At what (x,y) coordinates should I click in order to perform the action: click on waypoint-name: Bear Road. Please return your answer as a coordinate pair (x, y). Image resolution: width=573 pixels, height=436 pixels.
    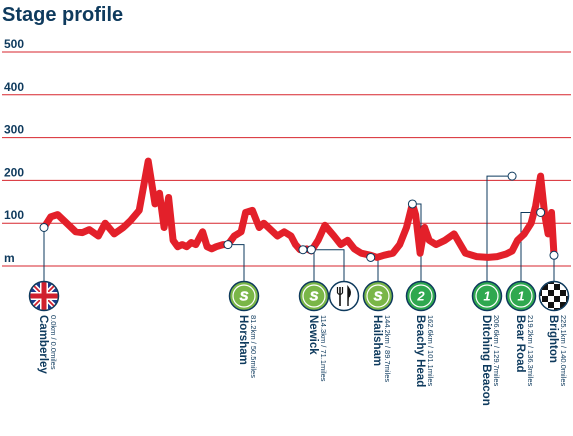
    Looking at the image, I should click on (520, 344).